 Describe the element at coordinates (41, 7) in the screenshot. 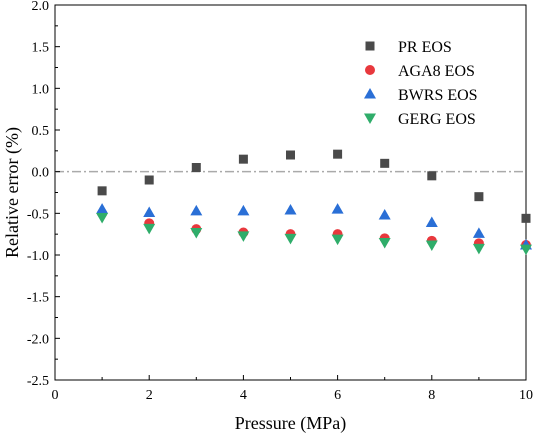

I see `y-tick-label: 2.0` at that location.